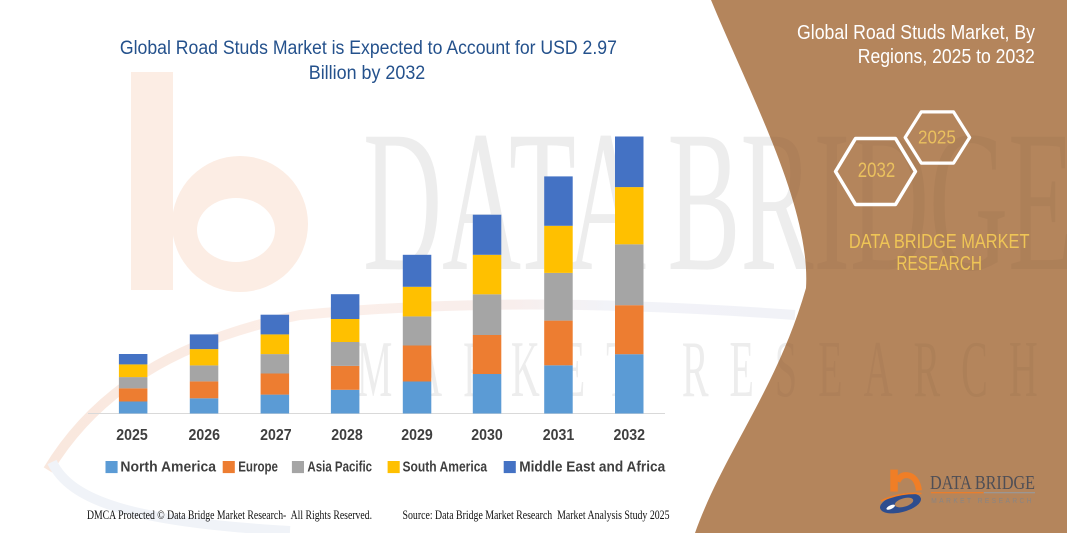  What do you see at coordinates (445, 468) in the screenshot?
I see `svg-text: South America` at bounding box center [445, 468].